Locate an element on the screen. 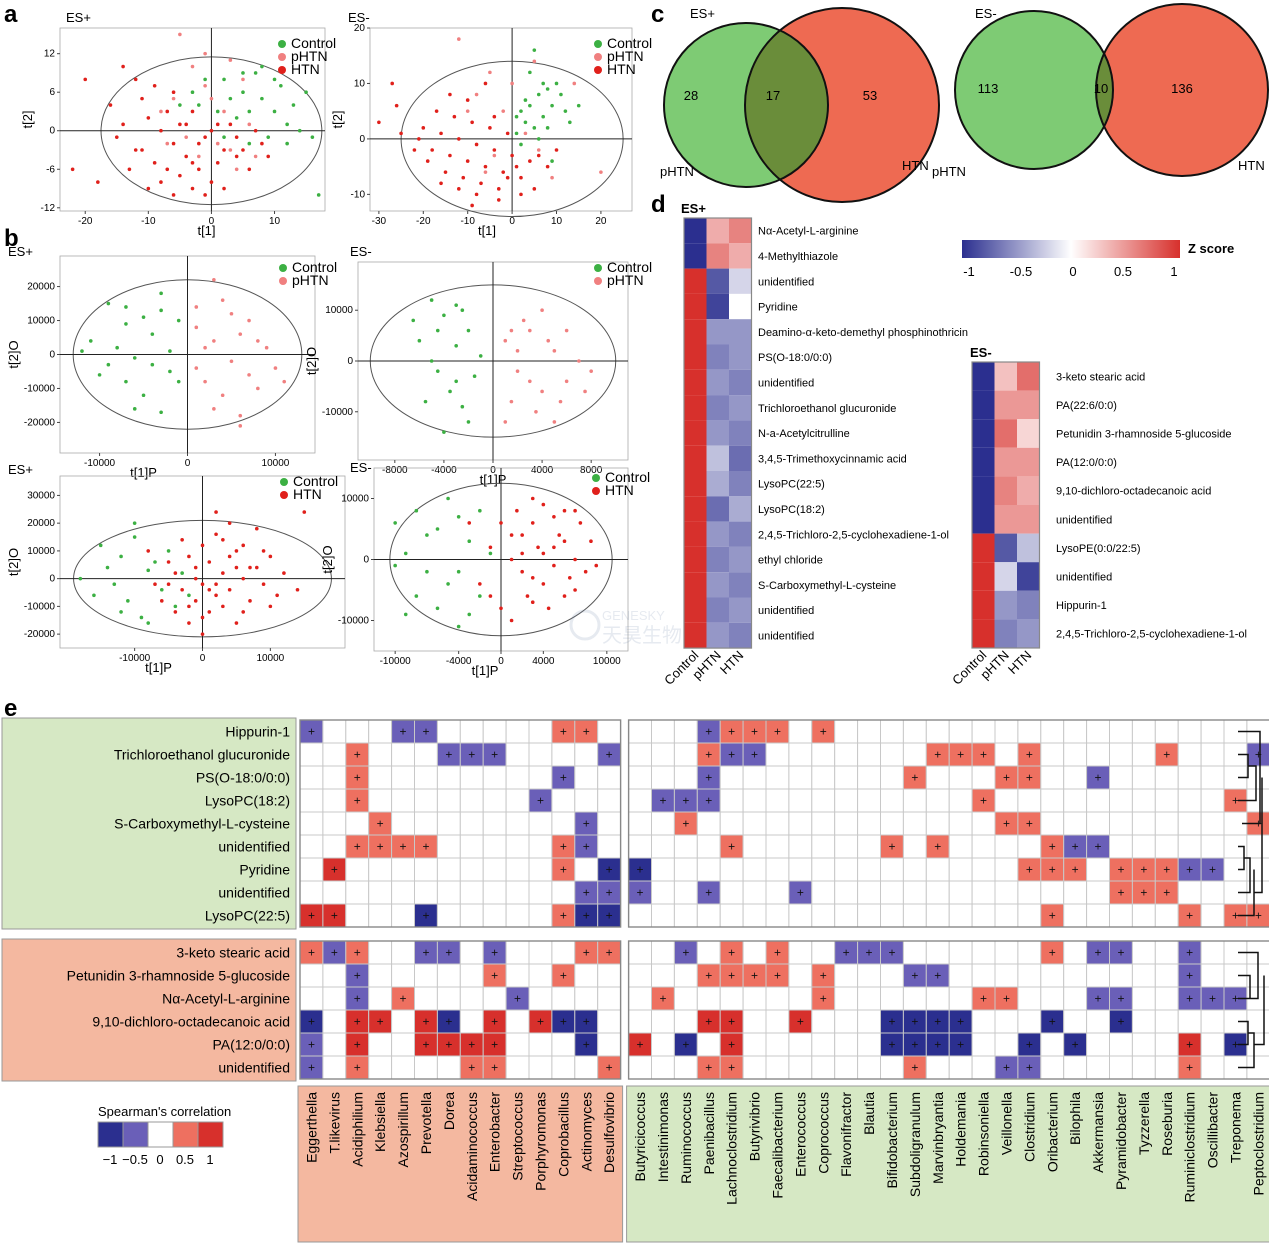 The width and height of the screenshot is (1269, 1252). corr-col-label: Roseburia is located at coordinates (1167, 1124).